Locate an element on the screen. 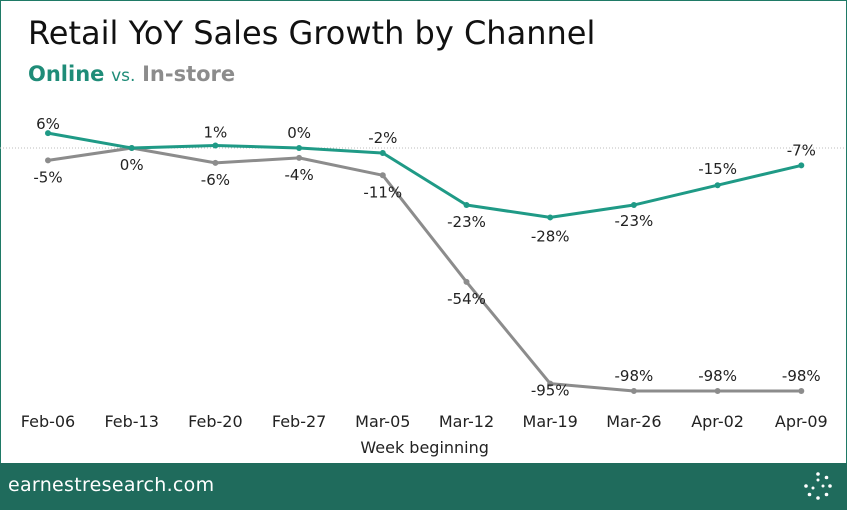 This screenshot has width=847, height=510. footer-brand: earnestresearch.com is located at coordinates (111, 485).